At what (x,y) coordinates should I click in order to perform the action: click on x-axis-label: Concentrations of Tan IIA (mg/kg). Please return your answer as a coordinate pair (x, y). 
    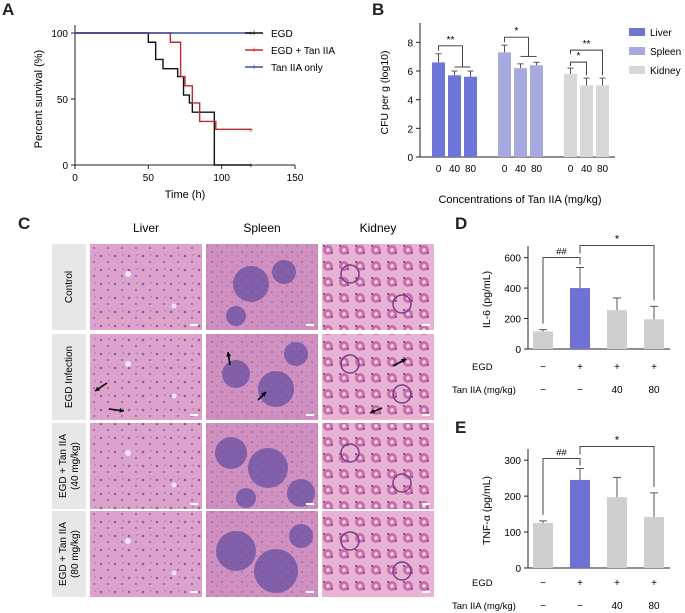
    Looking at the image, I should click on (519, 200).